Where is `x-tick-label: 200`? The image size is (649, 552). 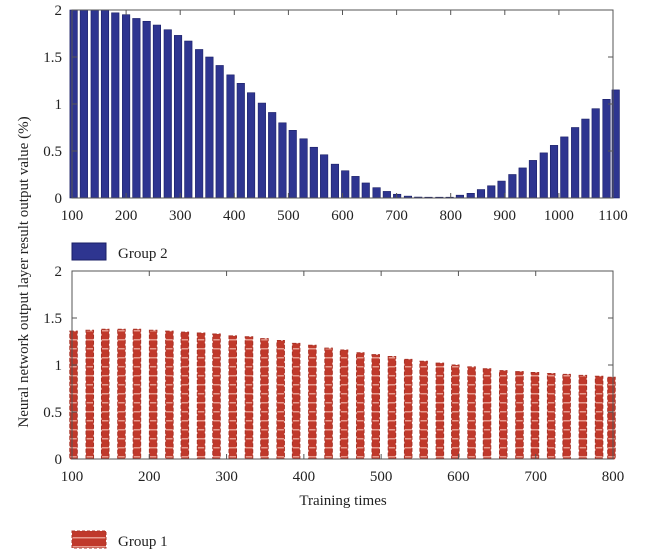 x-tick-label: 200 is located at coordinates (126, 216).